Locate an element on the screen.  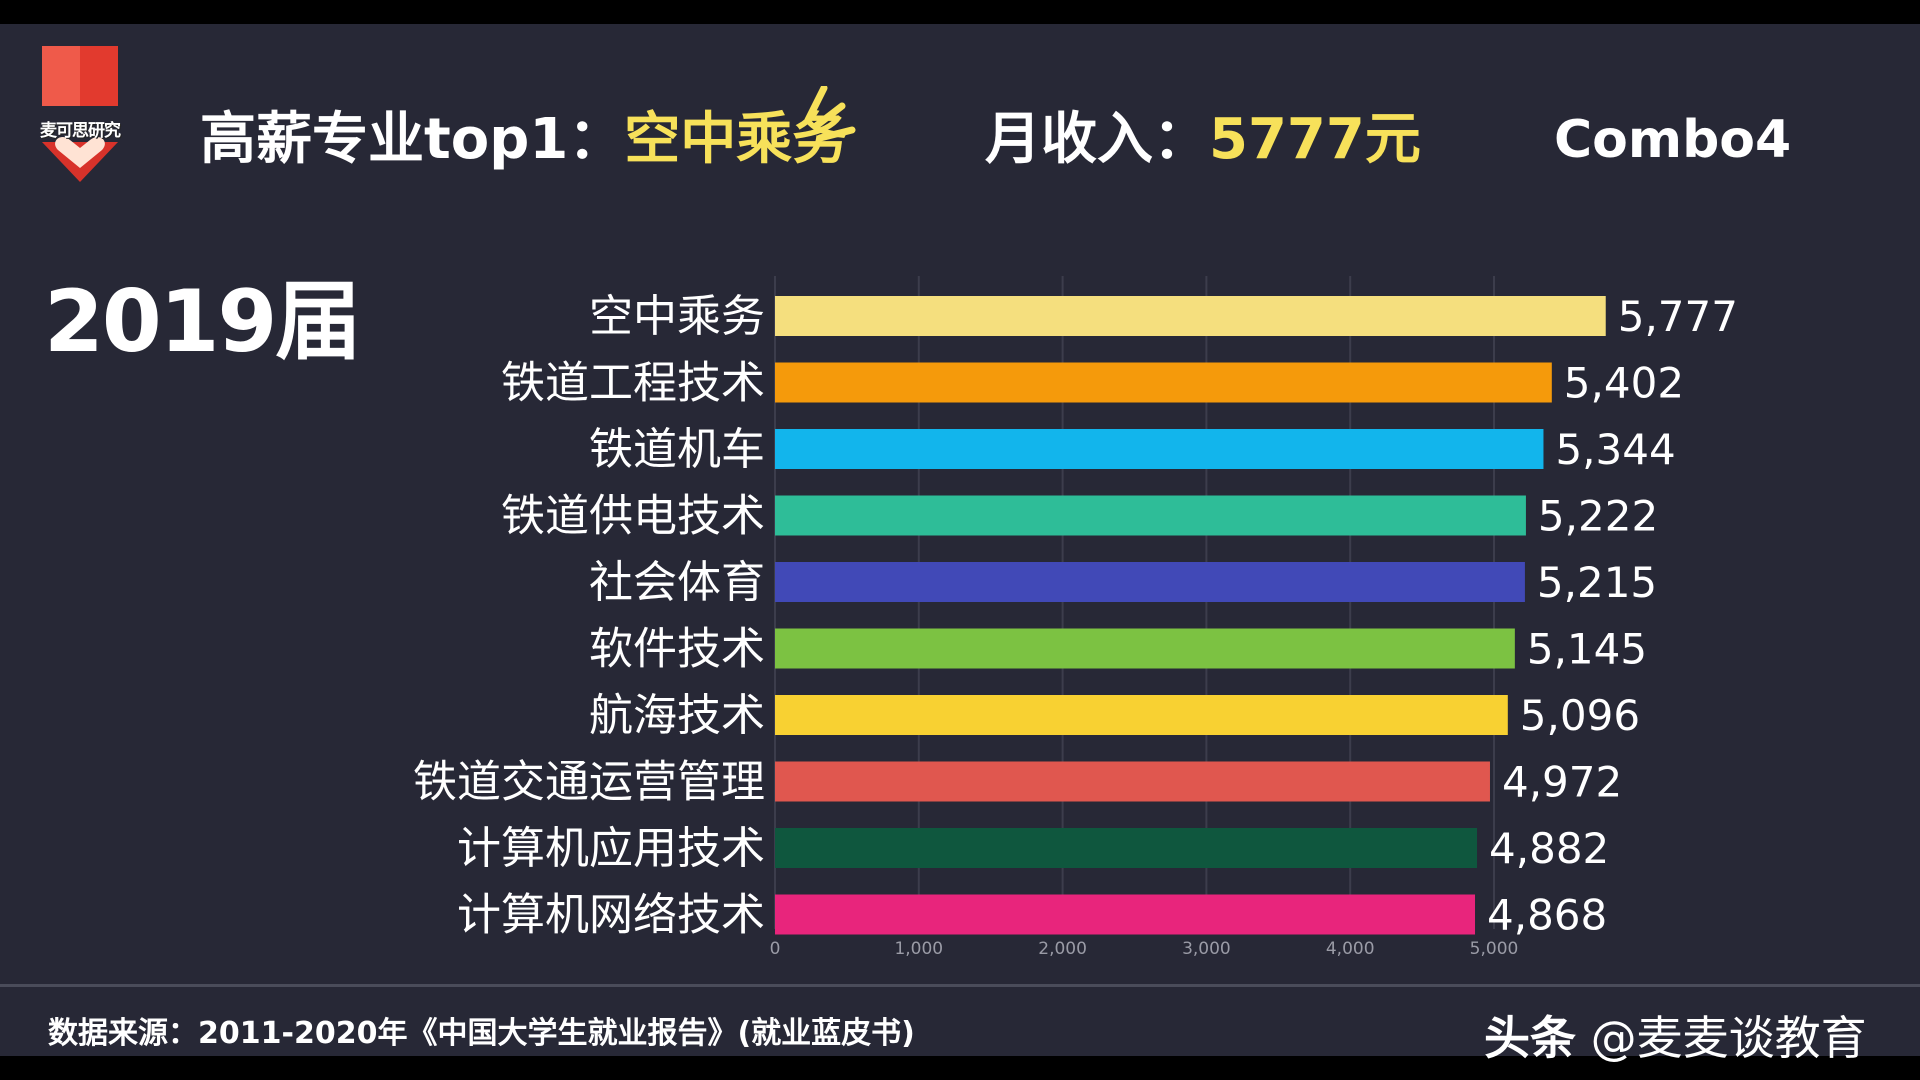
x-tick-label: 1,000 is located at coordinates (918, 949).